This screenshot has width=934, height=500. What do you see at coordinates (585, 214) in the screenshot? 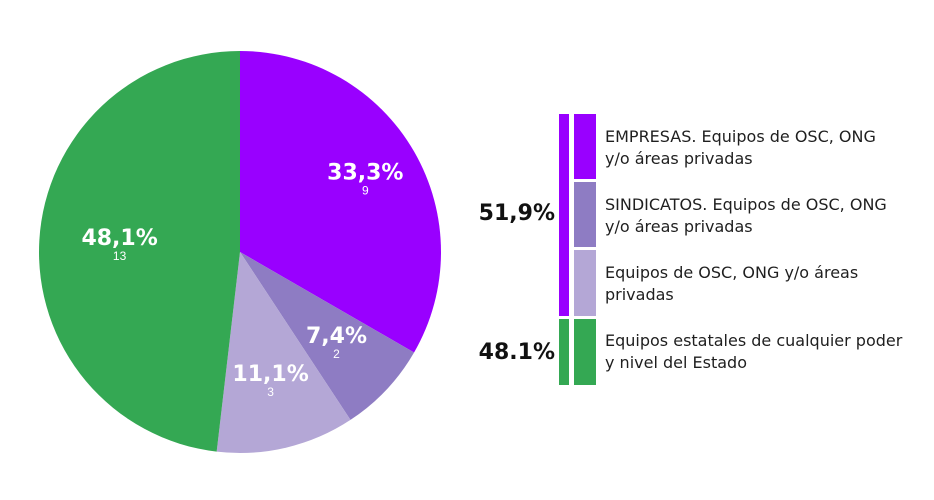
I see `legend-swatch-sindicatos` at bounding box center [585, 214].